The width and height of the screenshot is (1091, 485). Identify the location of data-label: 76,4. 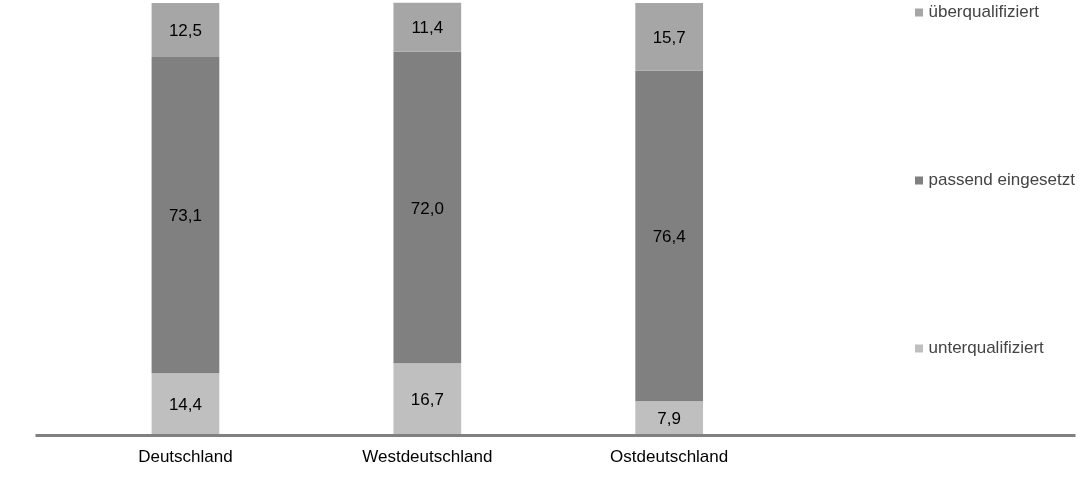
(669, 237).